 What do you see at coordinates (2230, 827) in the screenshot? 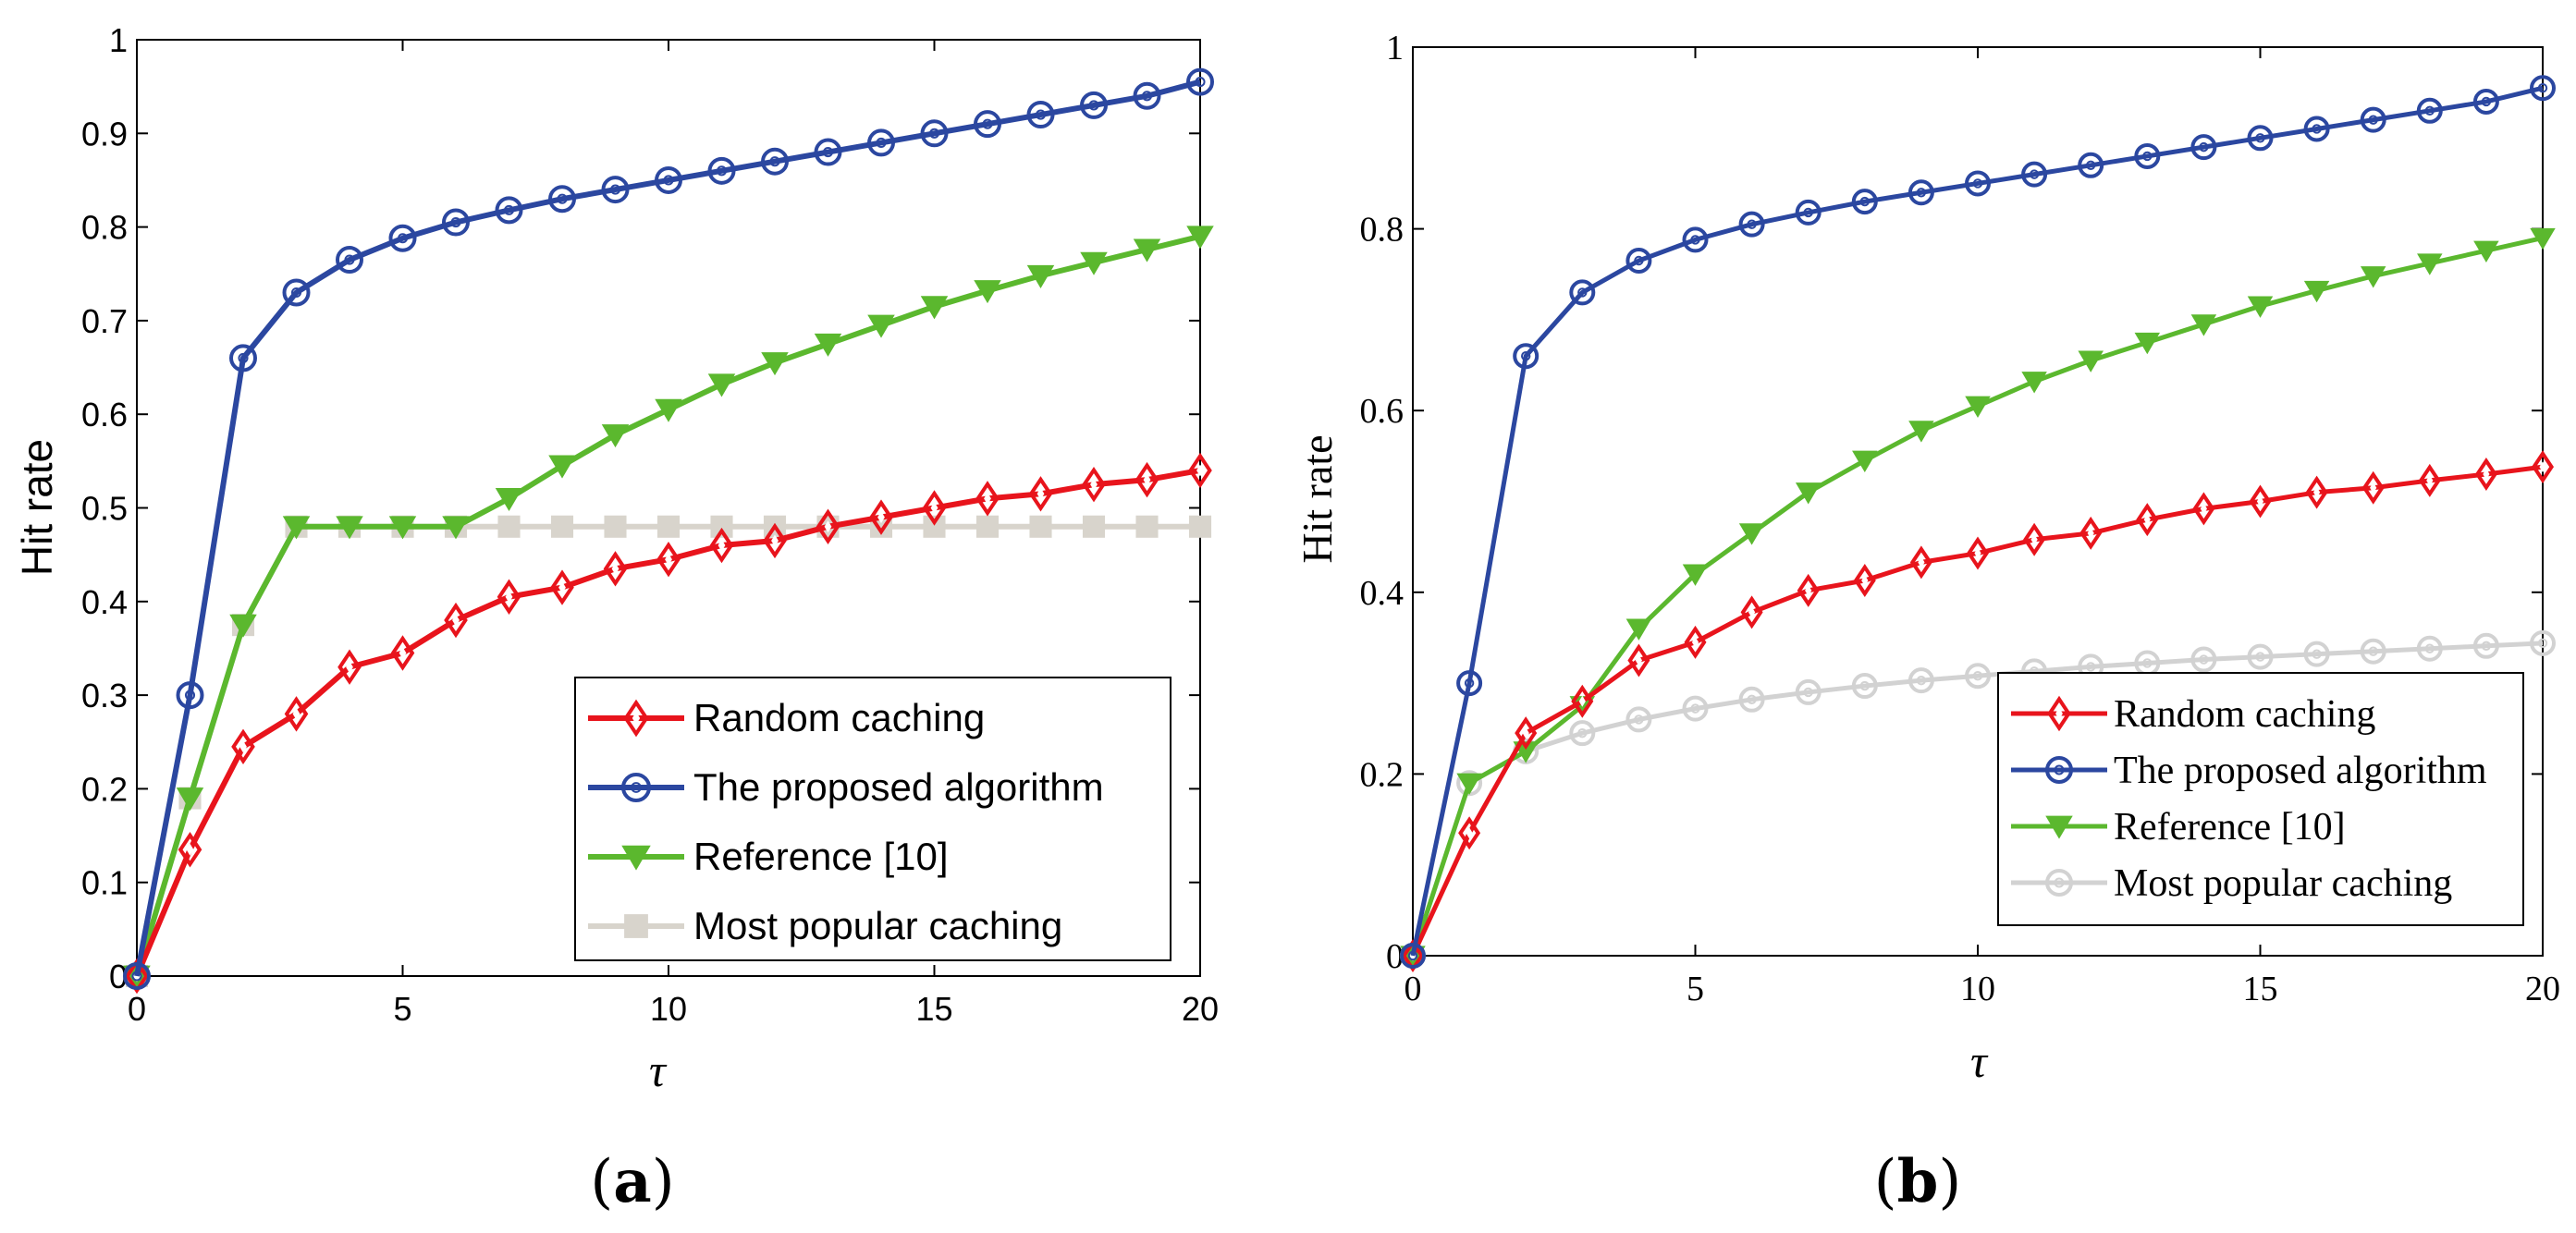
I see `legend-label: Reference [10]` at bounding box center [2230, 827].